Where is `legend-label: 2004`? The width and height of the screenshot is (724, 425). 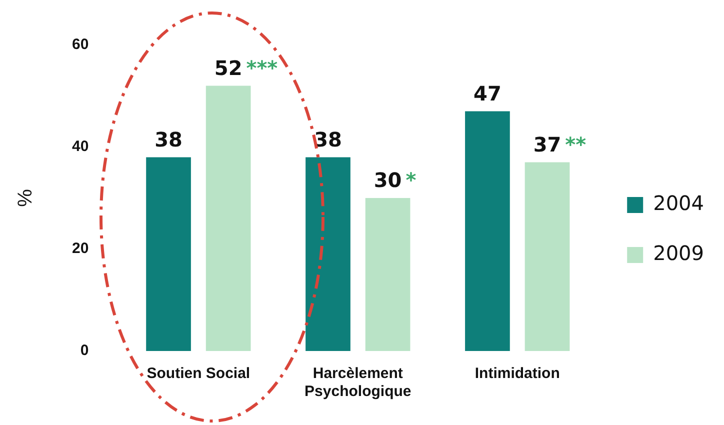 legend-label: 2004 is located at coordinates (678, 203).